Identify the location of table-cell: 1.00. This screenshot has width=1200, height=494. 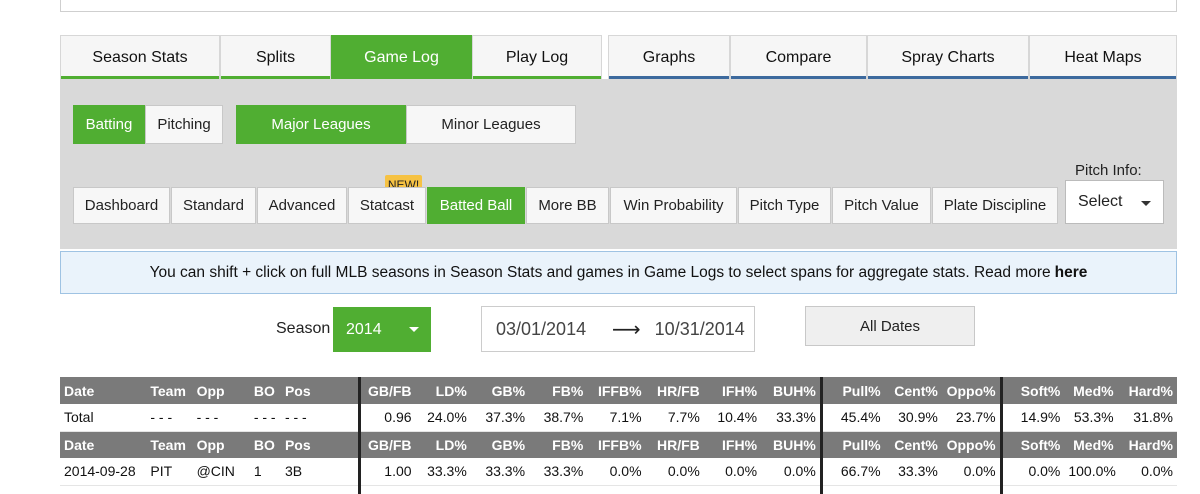
(386, 472).